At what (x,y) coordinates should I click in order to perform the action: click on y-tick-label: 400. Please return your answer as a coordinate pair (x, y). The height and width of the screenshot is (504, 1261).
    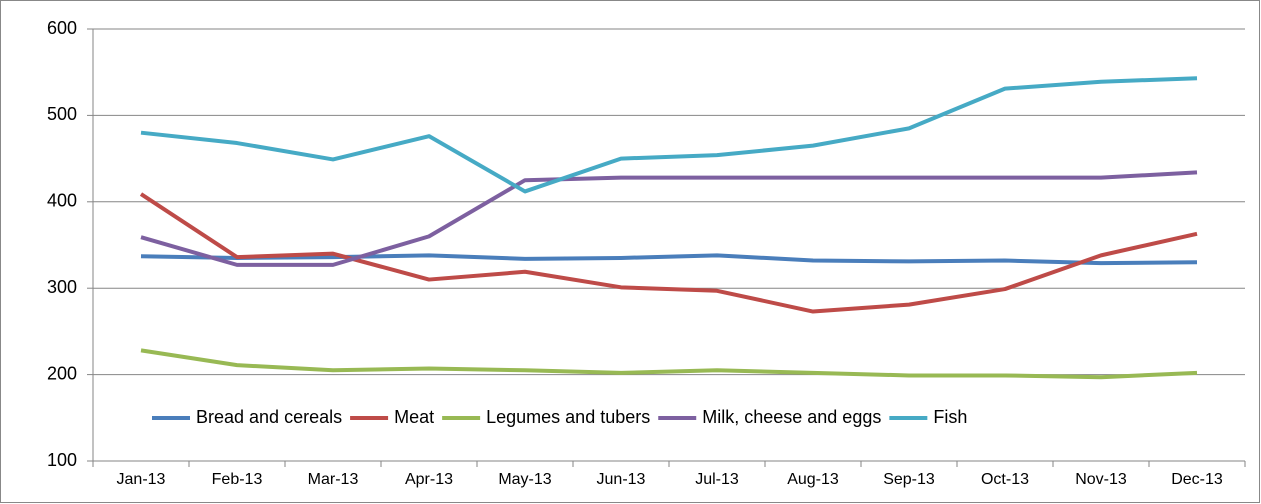
    Looking at the image, I should click on (62, 201).